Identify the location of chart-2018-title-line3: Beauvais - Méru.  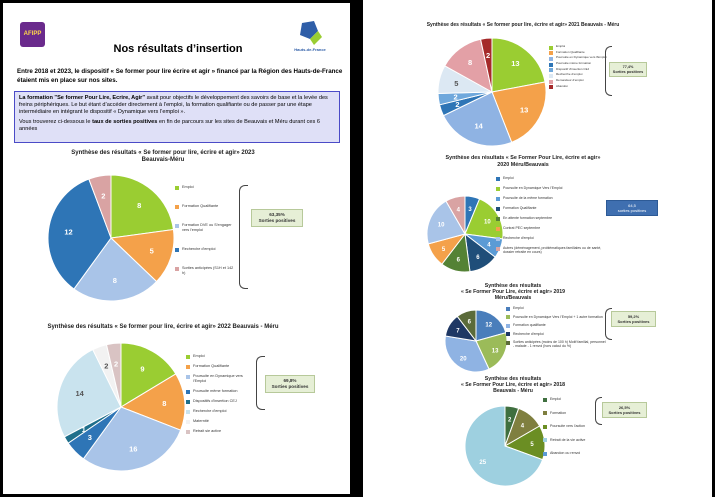
(513, 391).